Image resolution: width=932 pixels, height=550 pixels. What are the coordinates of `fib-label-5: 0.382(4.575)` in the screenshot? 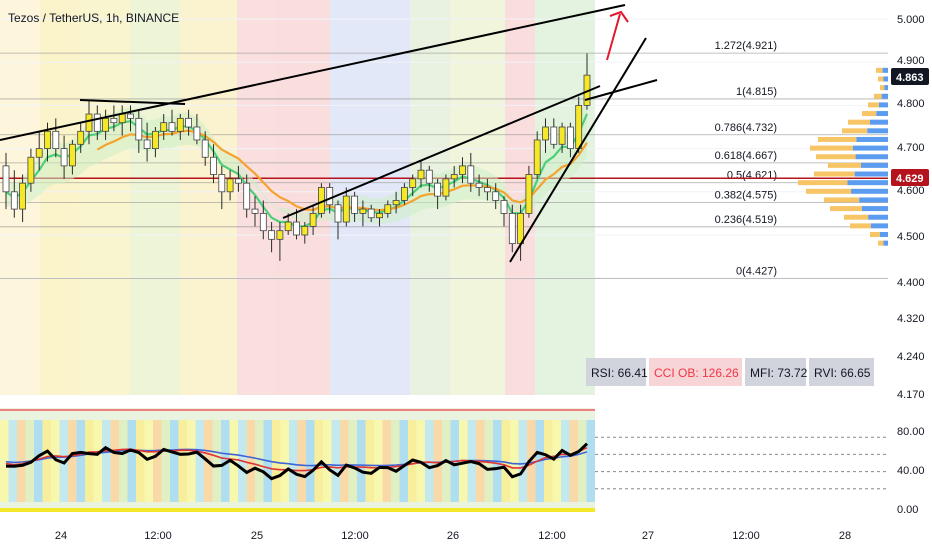 It's located at (746, 196).